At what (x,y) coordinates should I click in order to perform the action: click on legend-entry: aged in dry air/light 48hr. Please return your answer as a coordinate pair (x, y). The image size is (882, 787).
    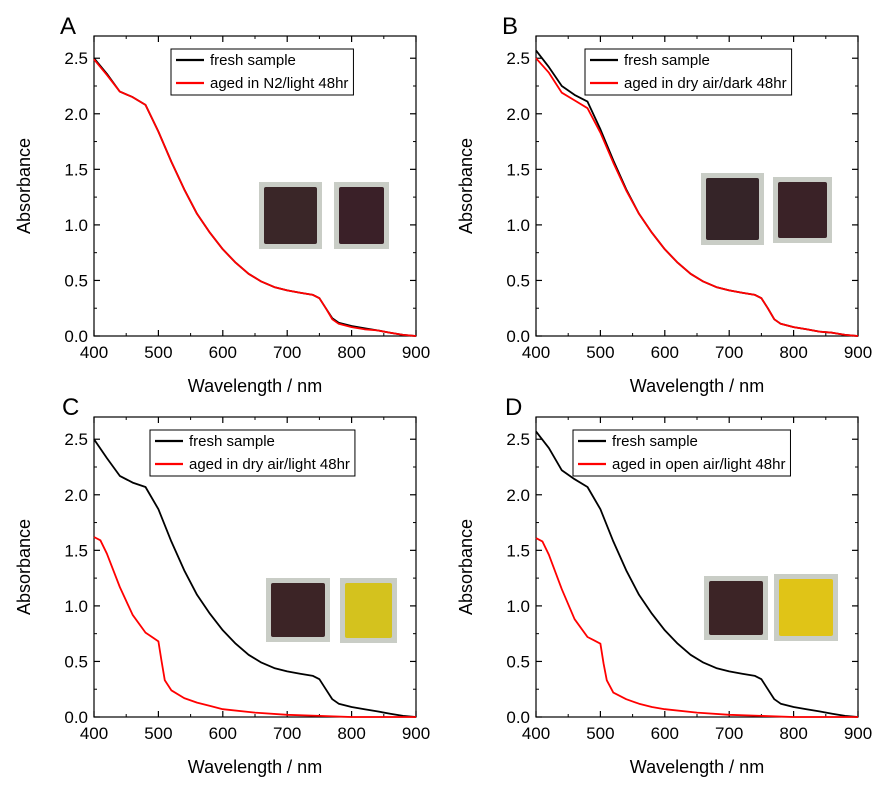
    Looking at the image, I should click on (269, 464).